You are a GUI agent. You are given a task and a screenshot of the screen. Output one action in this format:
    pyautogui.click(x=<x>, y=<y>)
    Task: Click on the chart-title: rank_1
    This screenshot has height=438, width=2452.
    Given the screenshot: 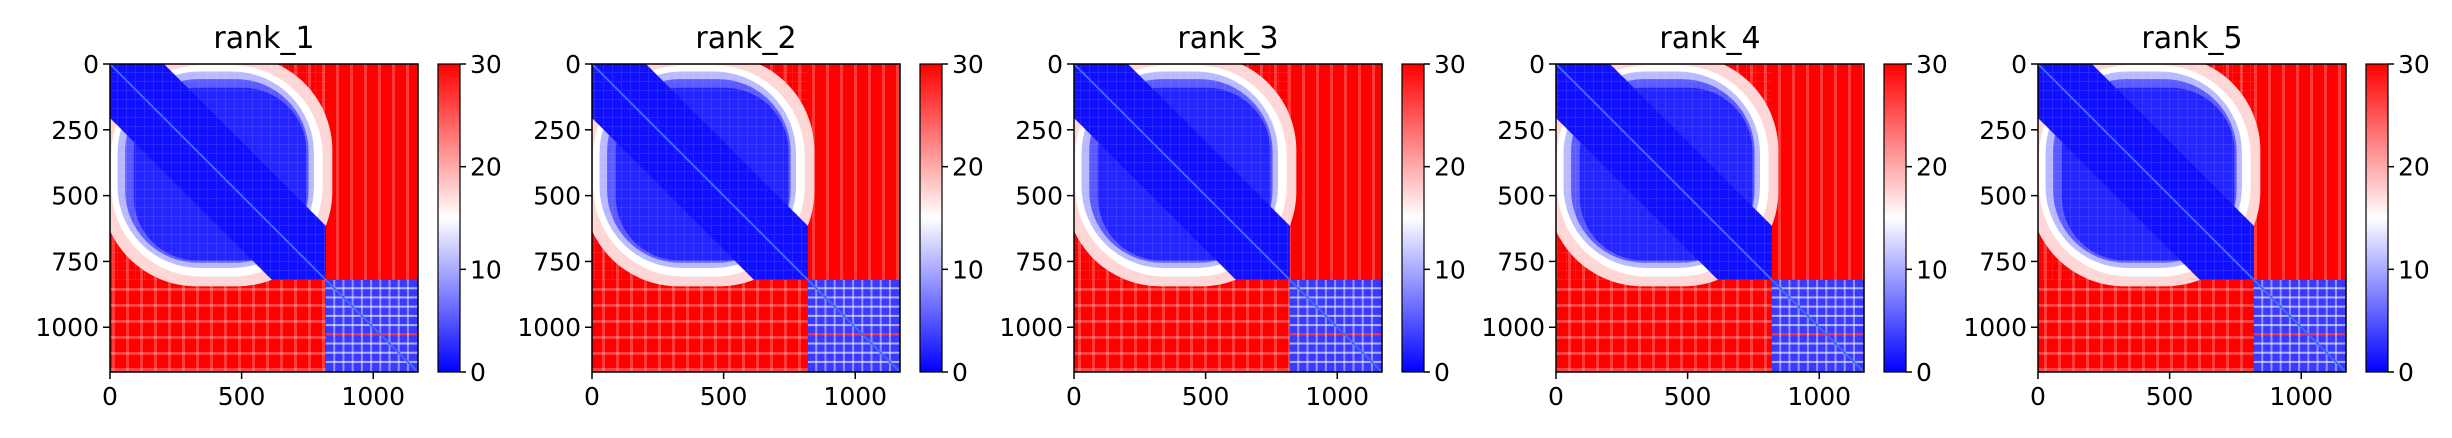 What is the action you would take?
    pyautogui.click(x=263, y=38)
    